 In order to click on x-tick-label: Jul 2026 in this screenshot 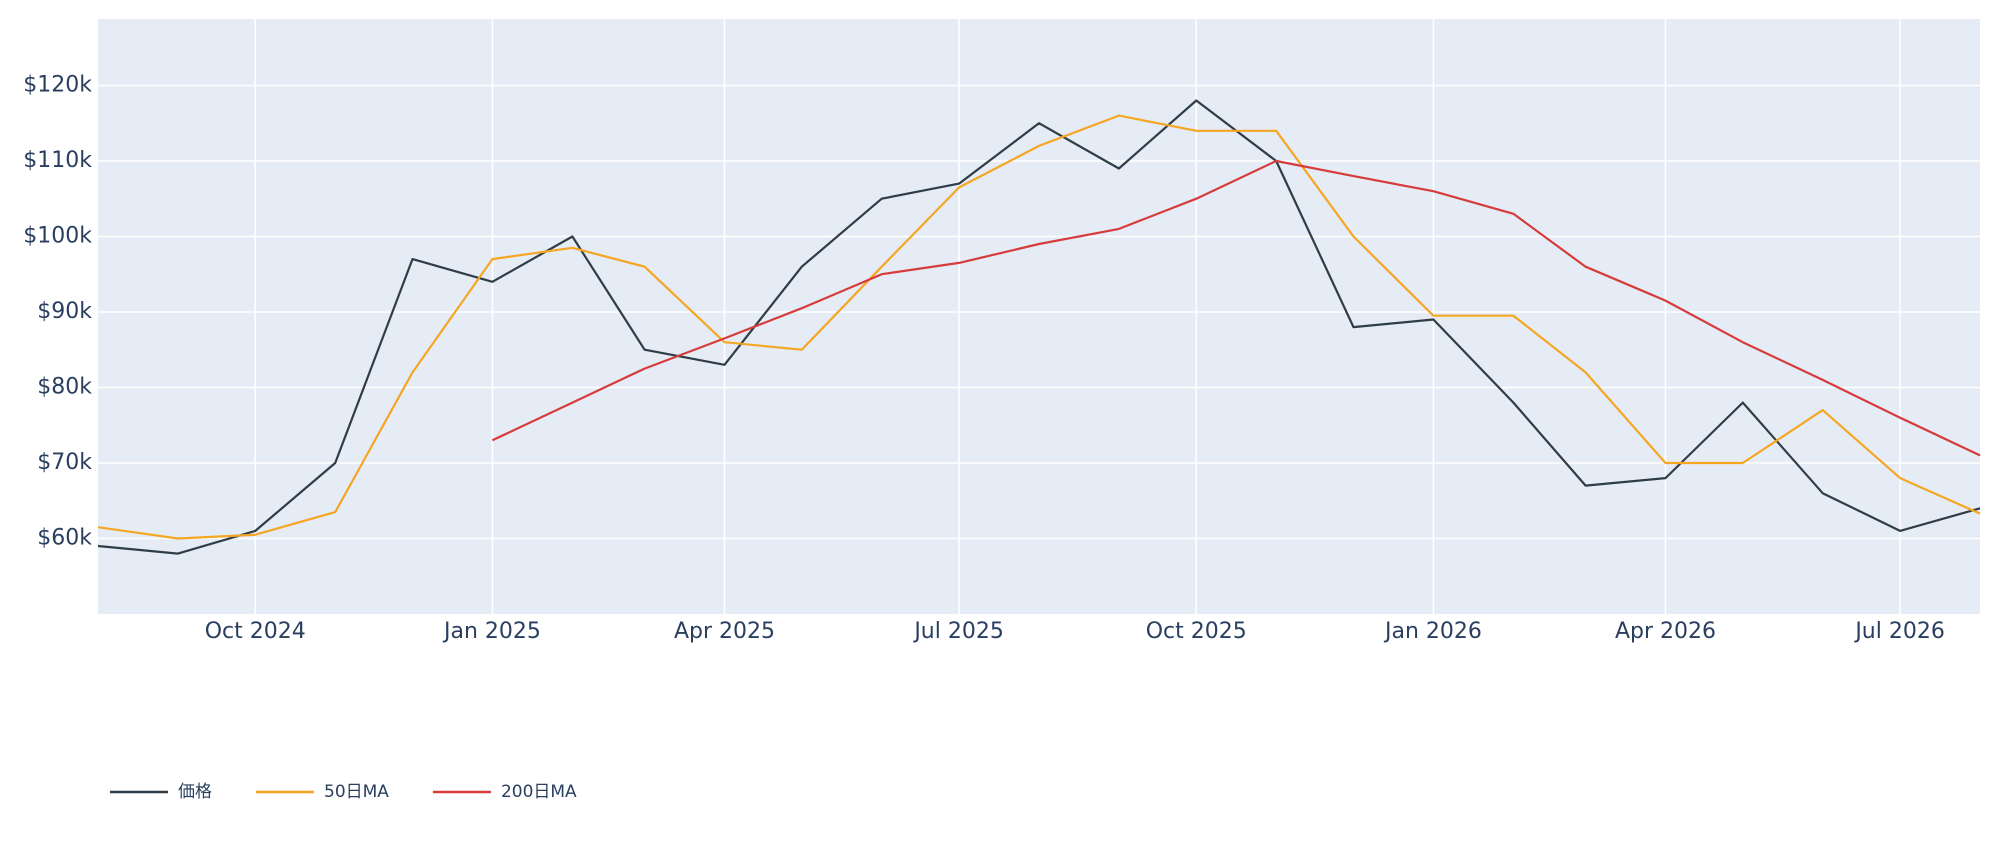, I will do `click(1899, 631)`.